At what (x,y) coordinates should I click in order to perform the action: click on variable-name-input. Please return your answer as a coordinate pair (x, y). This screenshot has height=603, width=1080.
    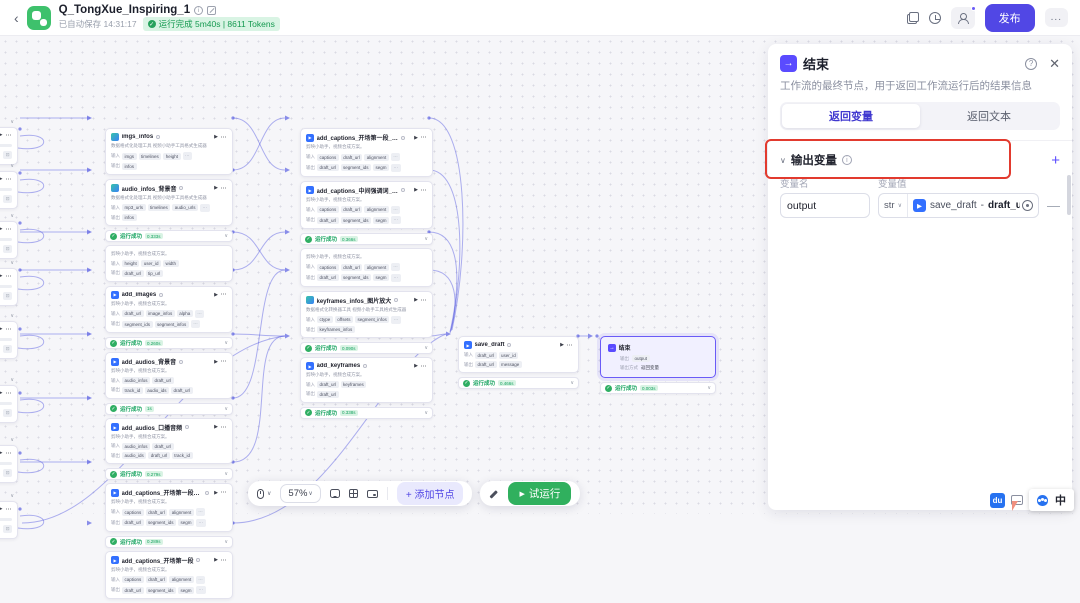
    Looking at the image, I should click on (825, 205).